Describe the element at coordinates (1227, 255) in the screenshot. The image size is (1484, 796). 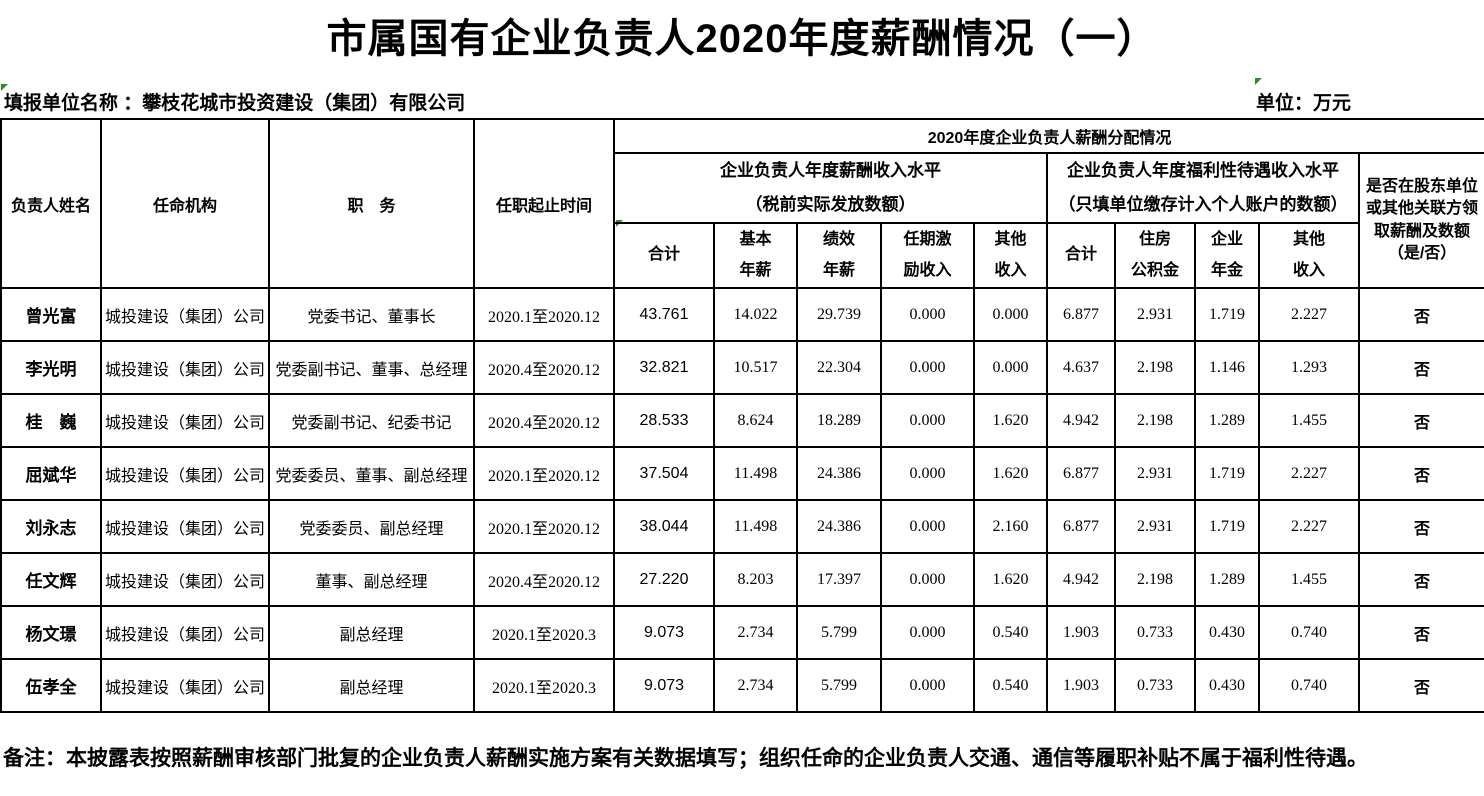
I see `header-welfare-annuity: 企业 年金` at that location.